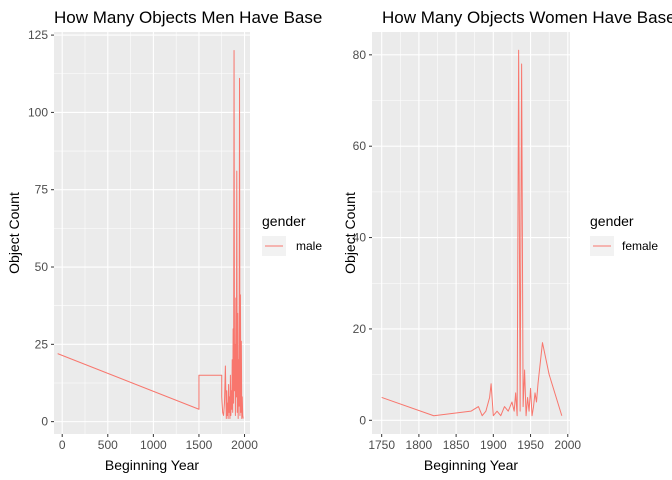 This screenshot has height=480, width=672. Describe the element at coordinates (62, 445) in the screenshot. I see `x-tick-label: 0` at that location.